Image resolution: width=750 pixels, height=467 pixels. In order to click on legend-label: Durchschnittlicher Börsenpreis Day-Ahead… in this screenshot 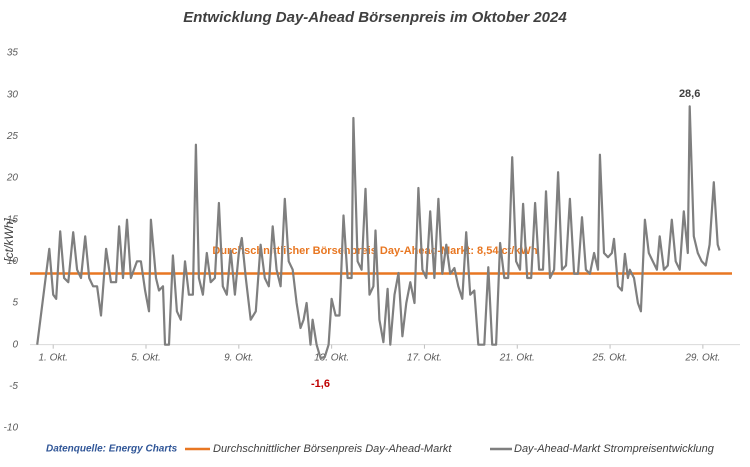, I will do `click(332, 449)`.